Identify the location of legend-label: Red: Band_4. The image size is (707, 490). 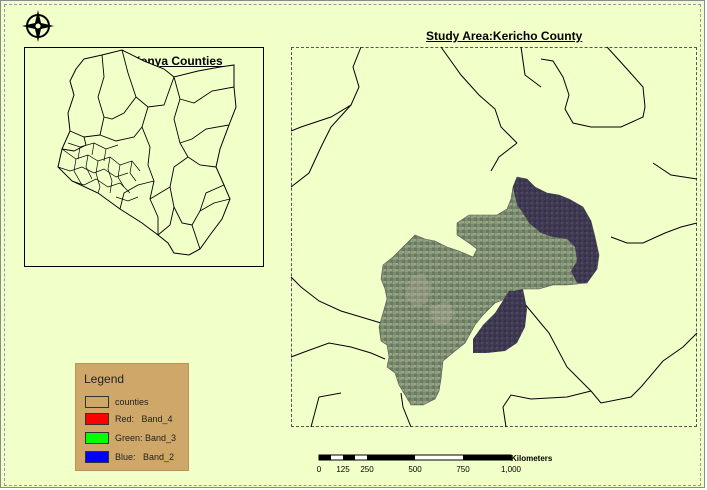
(144, 419).